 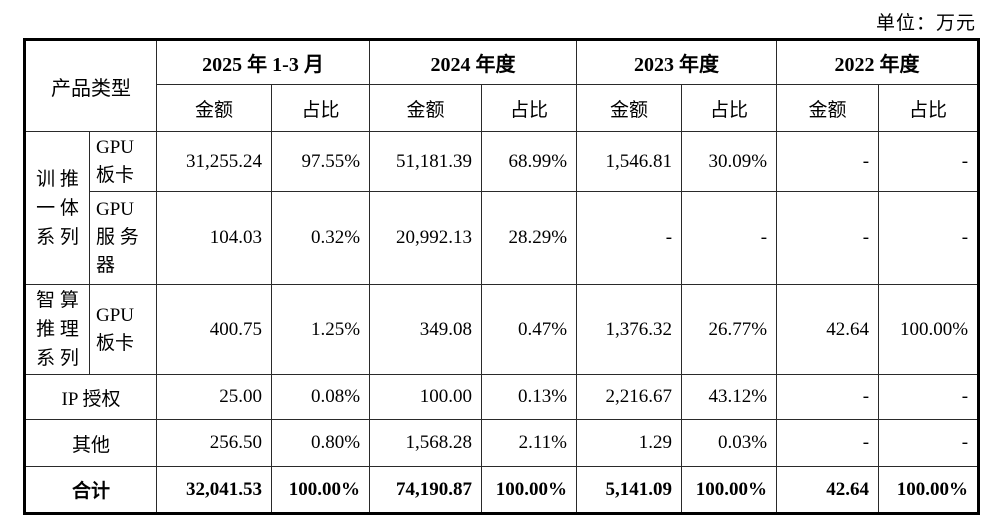 What do you see at coordinates (629, 397) in the screenshot?
I see `amount-cell: 2,216.67` at bounding box center [629, 397].